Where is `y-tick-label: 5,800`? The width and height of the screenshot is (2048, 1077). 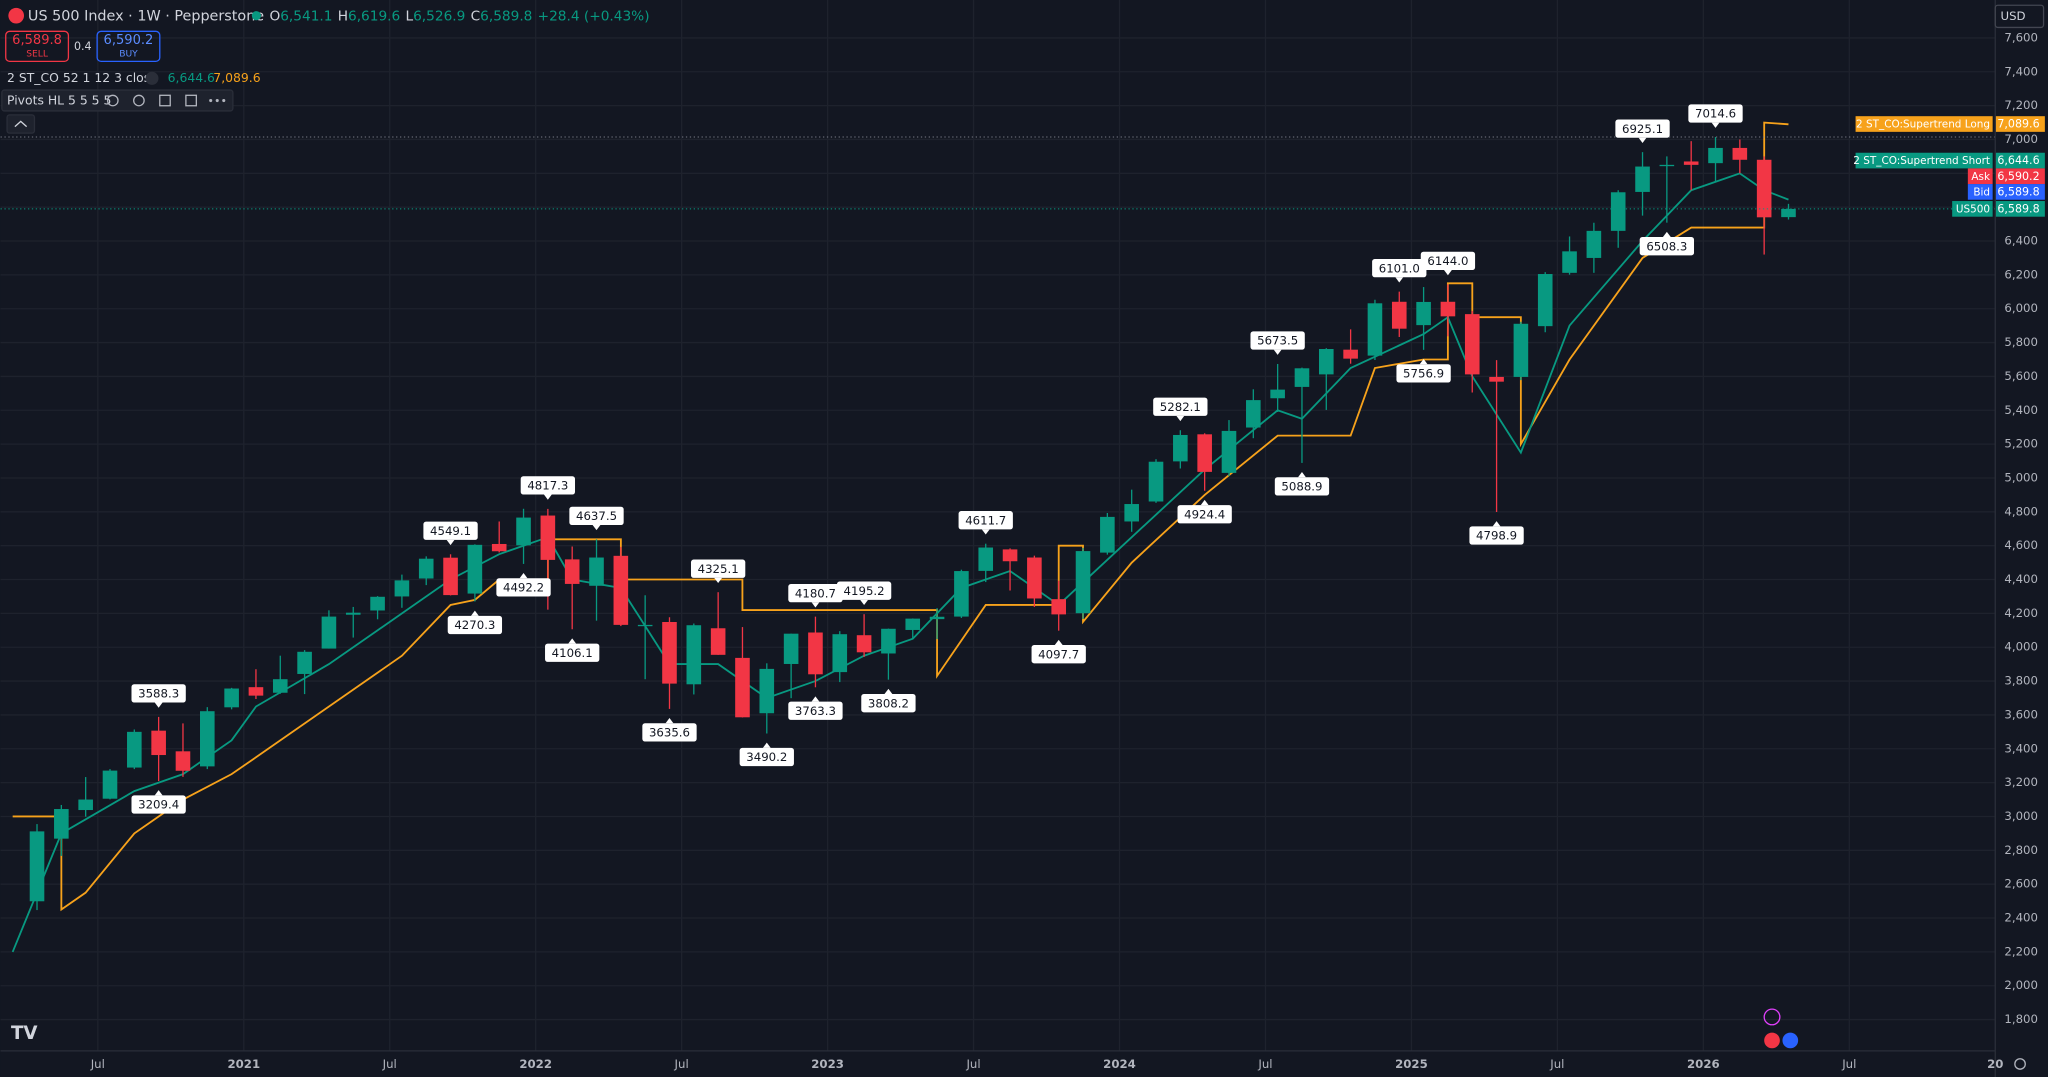
y-tick-label: 5,800 is located at coordinates (2021, 342).